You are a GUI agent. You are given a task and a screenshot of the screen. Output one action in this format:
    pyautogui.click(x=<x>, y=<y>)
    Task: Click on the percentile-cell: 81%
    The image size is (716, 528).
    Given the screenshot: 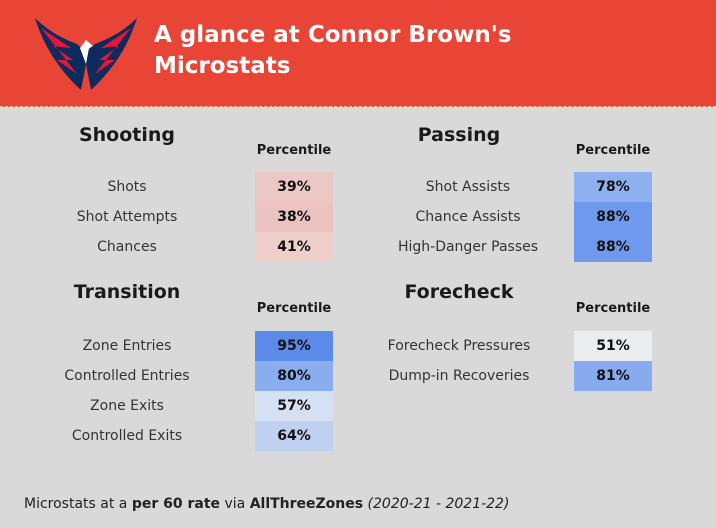 What is the action you would take?
    pyautogui.click(x=613, y=376)
    